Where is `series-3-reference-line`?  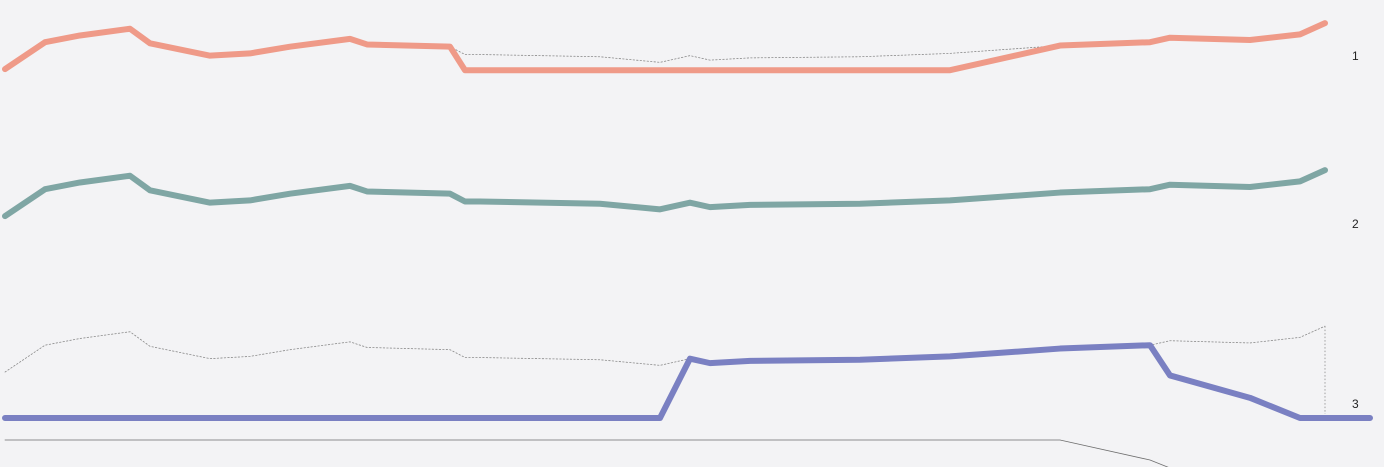 series-3-reference-line is located at coordinates (665, 349).